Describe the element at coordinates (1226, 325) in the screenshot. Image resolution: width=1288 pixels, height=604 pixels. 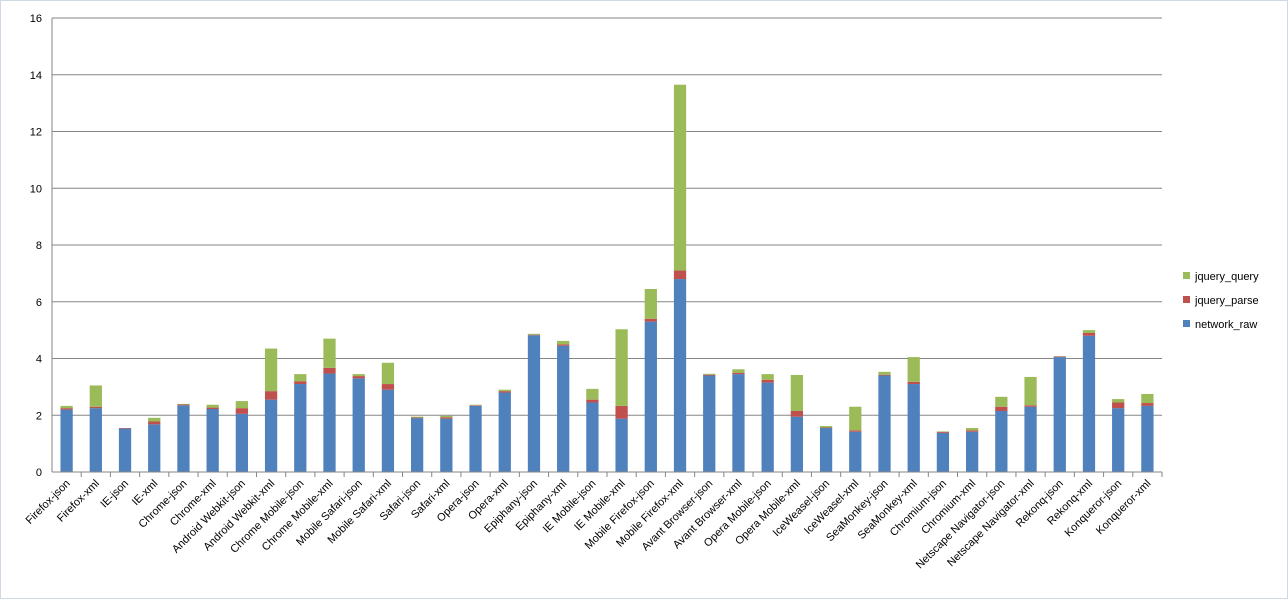
I see `legend-label: network_raw` at that location.